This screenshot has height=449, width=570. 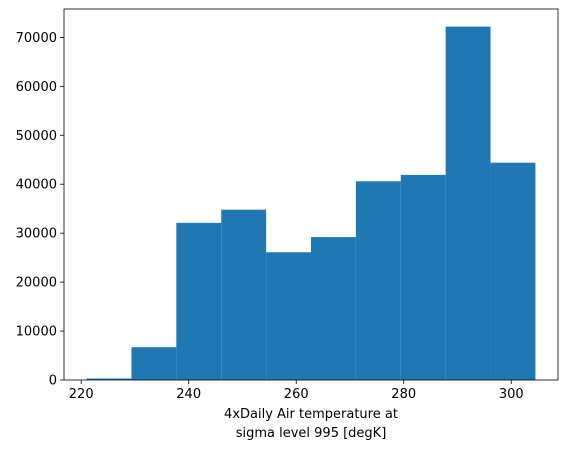 I want to click on y-tick-label: 20000, so click(x=36, y=283).